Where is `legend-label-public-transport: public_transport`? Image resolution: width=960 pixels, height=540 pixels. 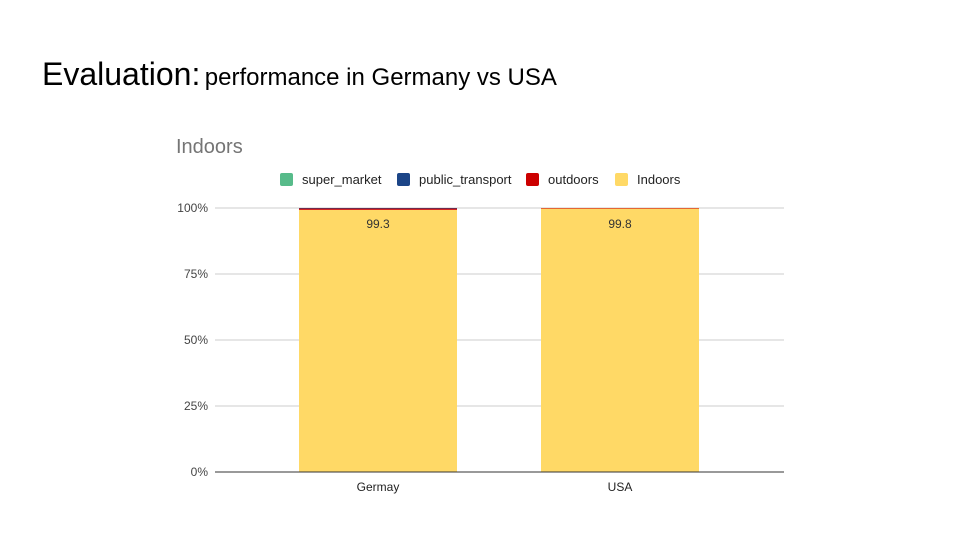
legend-label-public-transport: public_transport is located at coordinates (465, 179).